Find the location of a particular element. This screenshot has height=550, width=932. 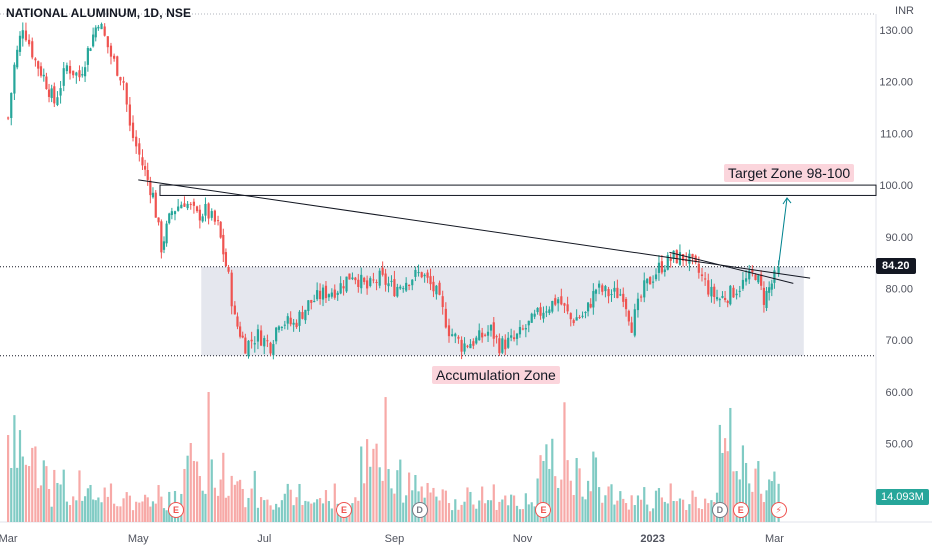

trendline is located at coordinates (731, 267).